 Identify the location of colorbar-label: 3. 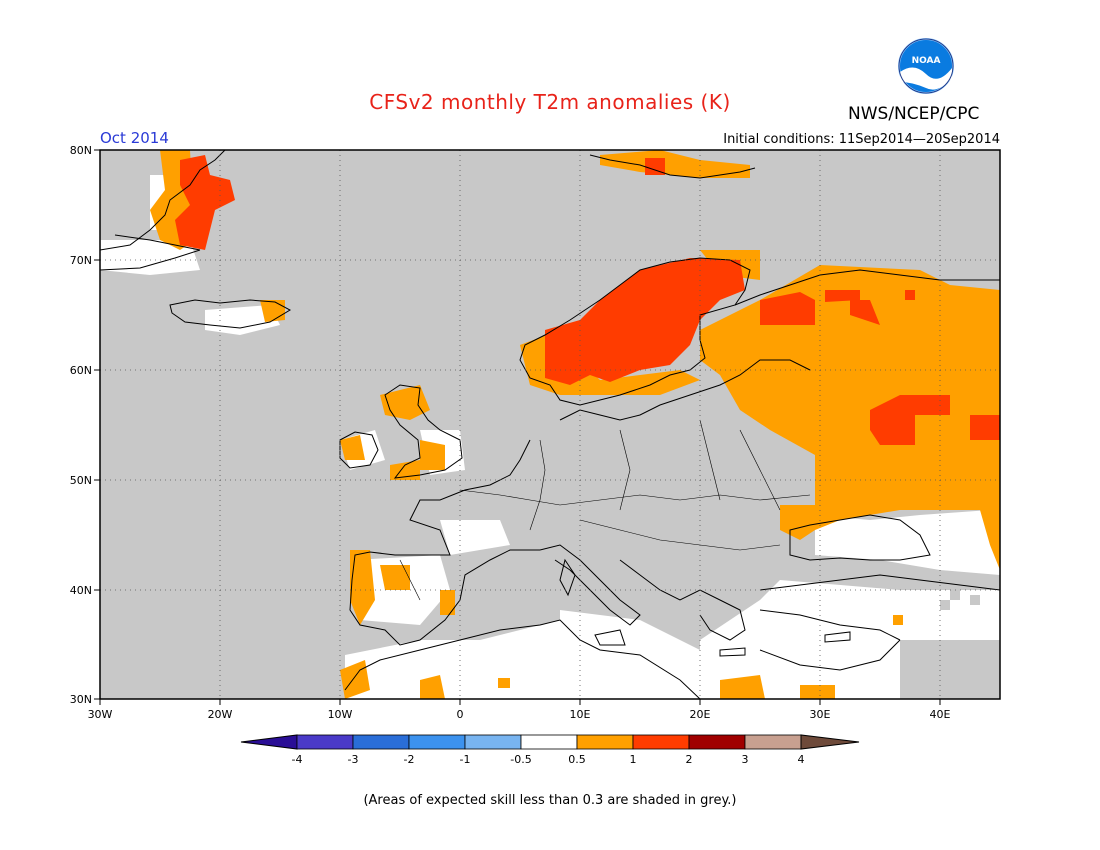
(745, 759).